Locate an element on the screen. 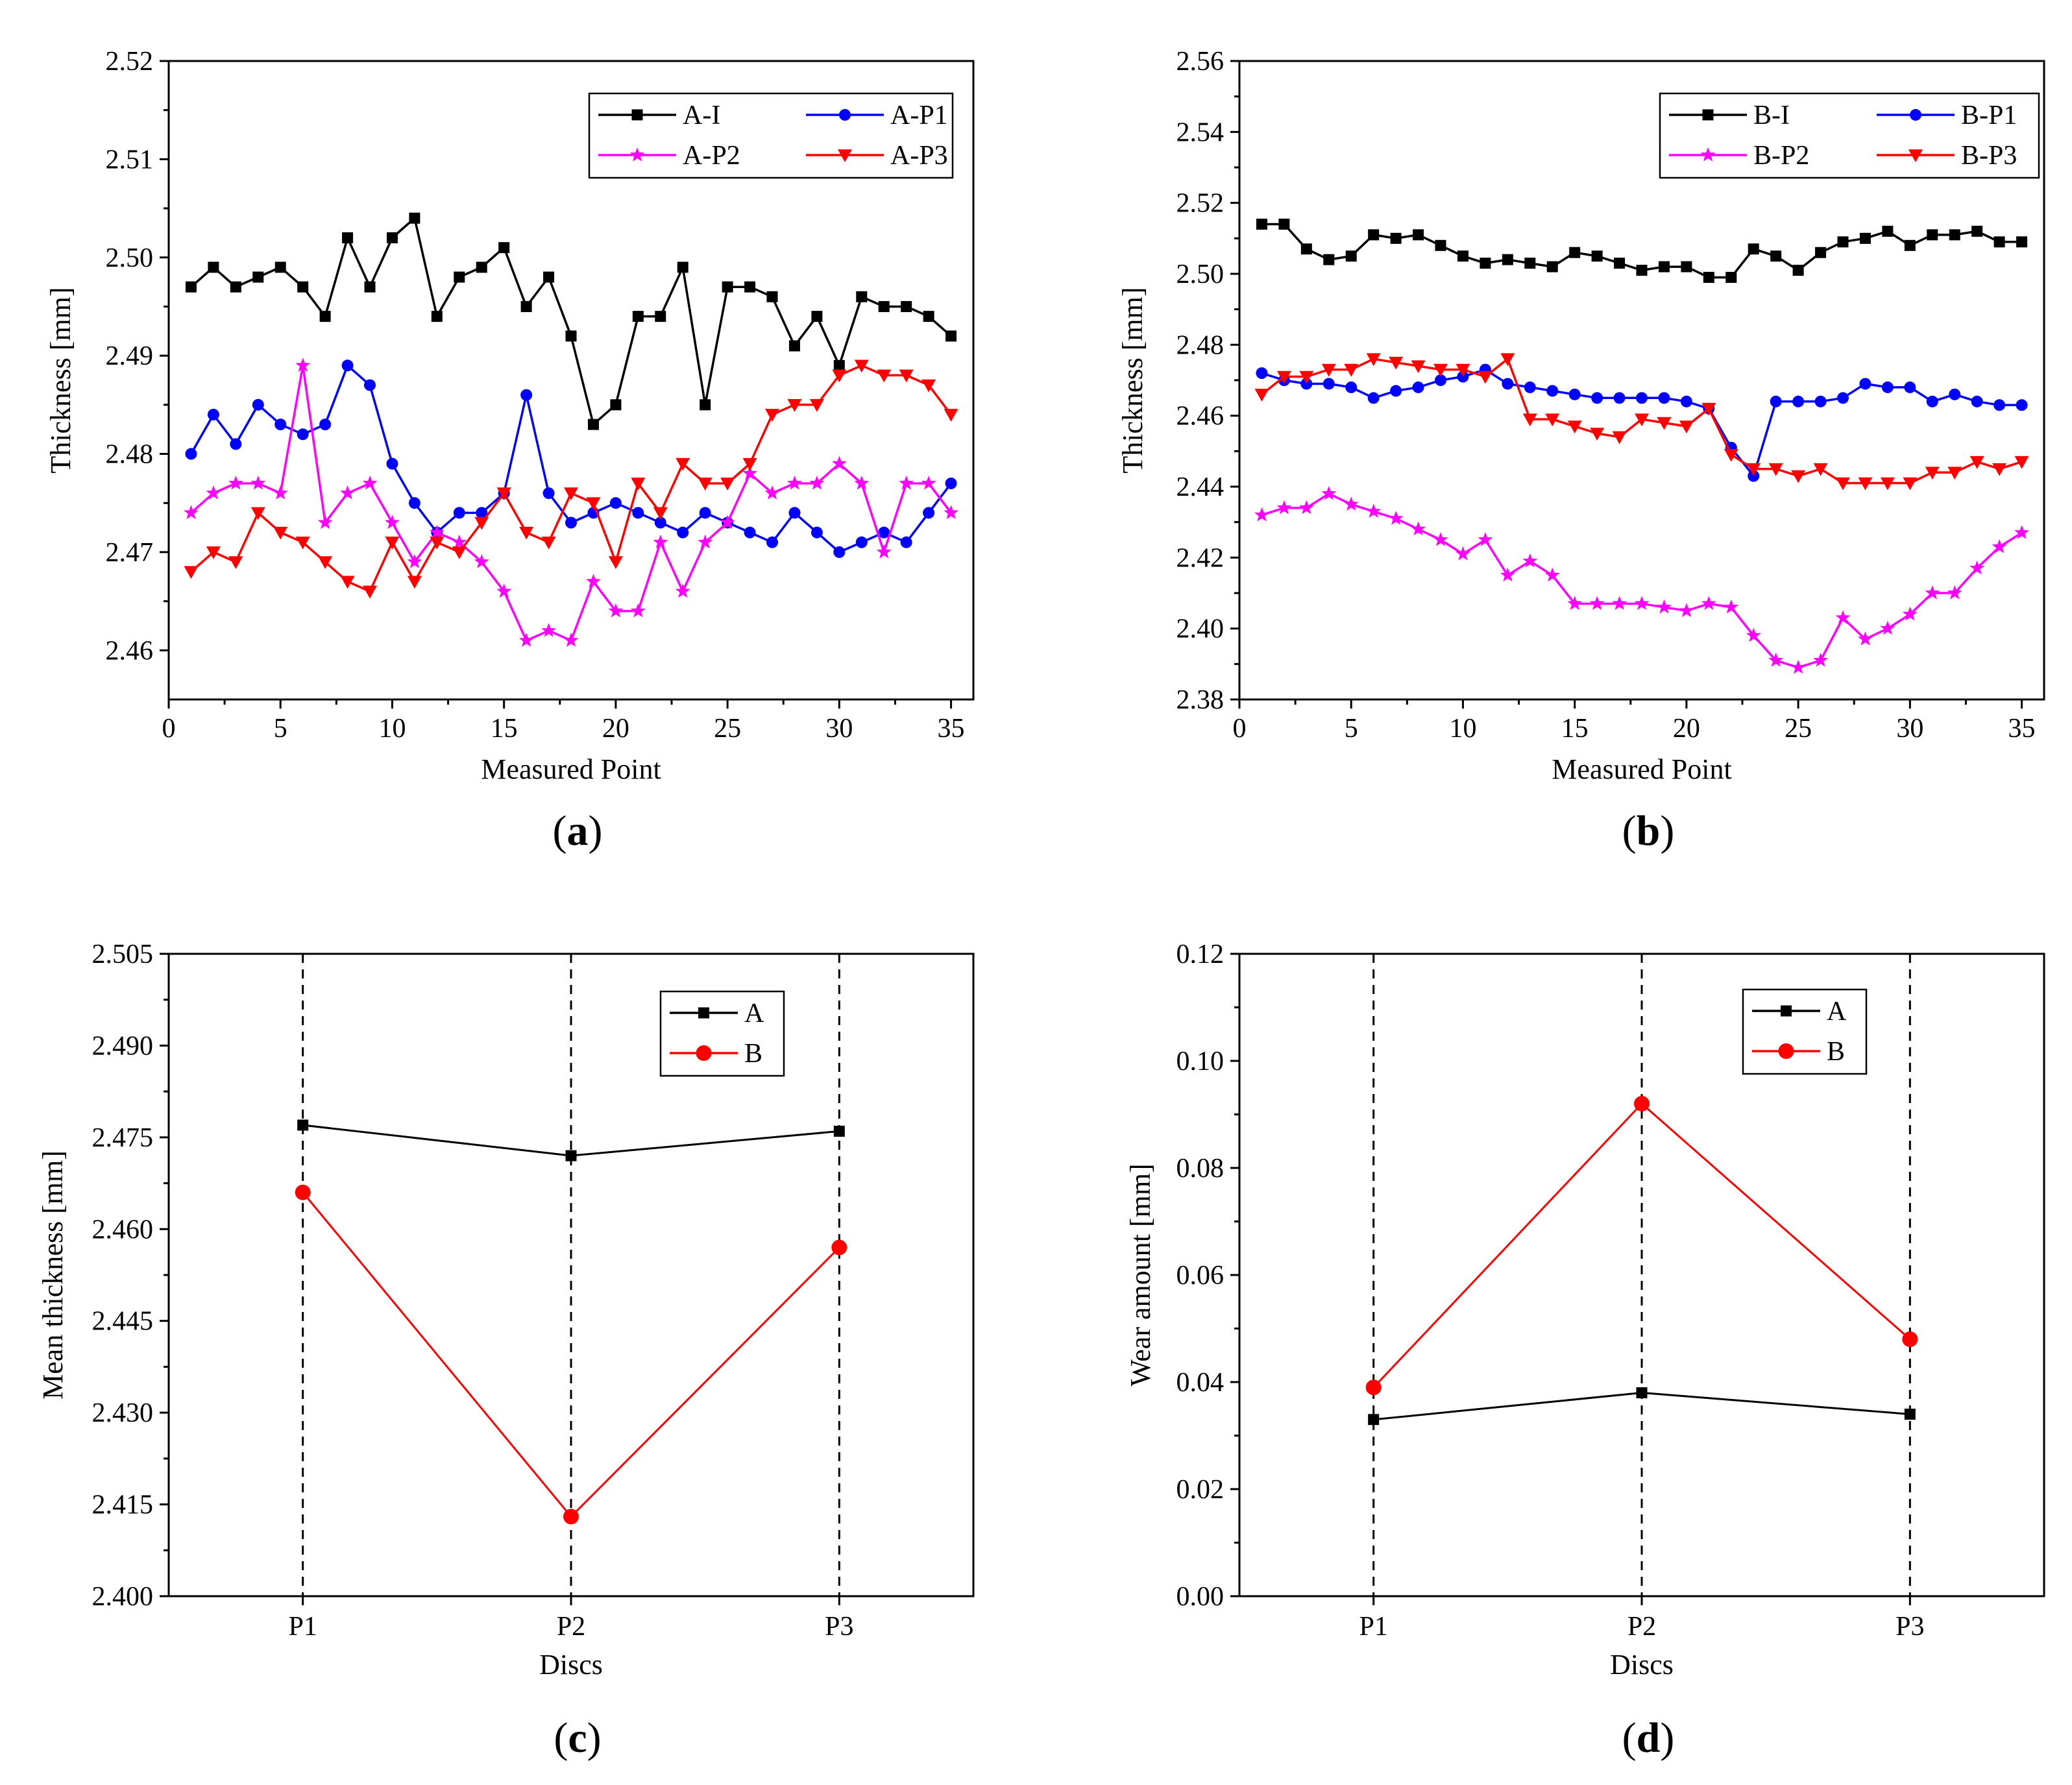 This screenshot has width=2072, height=1785. y-tick-label: 2.54 is located at coordinates (1200, 132).